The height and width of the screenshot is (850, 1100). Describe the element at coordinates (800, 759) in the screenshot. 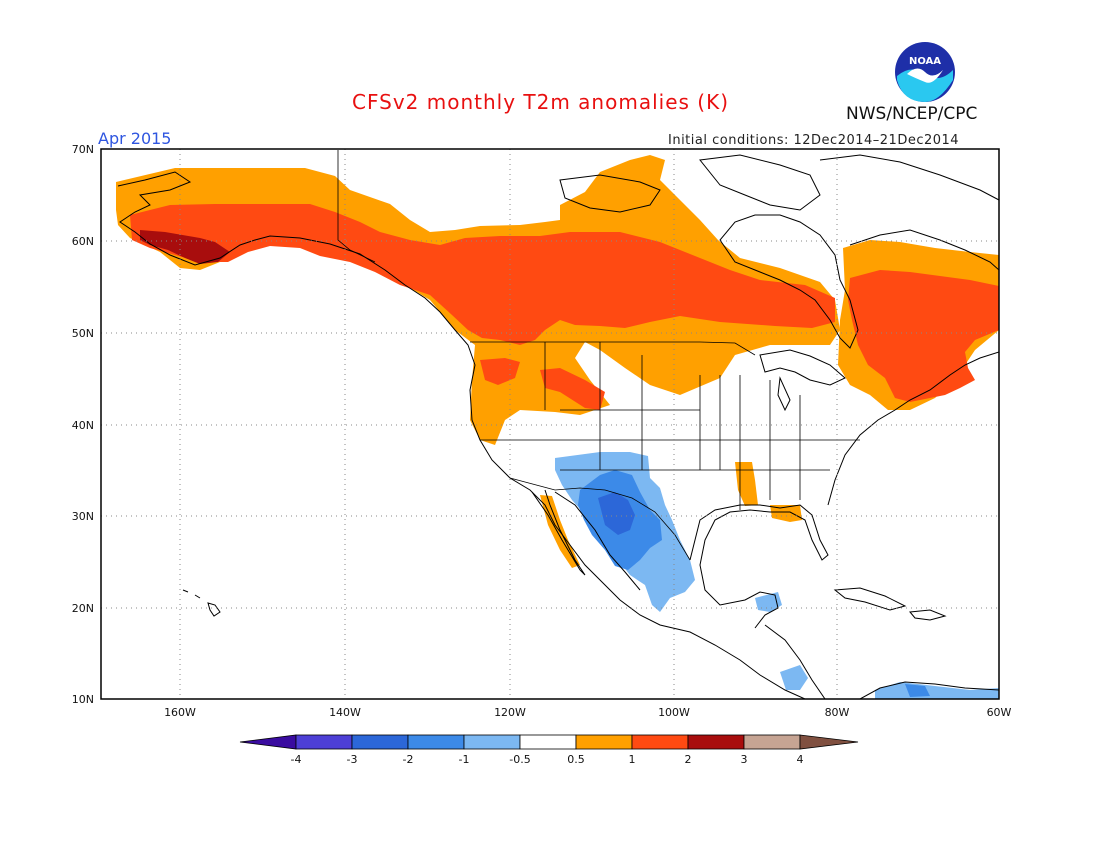

I see `colorbar-label: 4` at that location.